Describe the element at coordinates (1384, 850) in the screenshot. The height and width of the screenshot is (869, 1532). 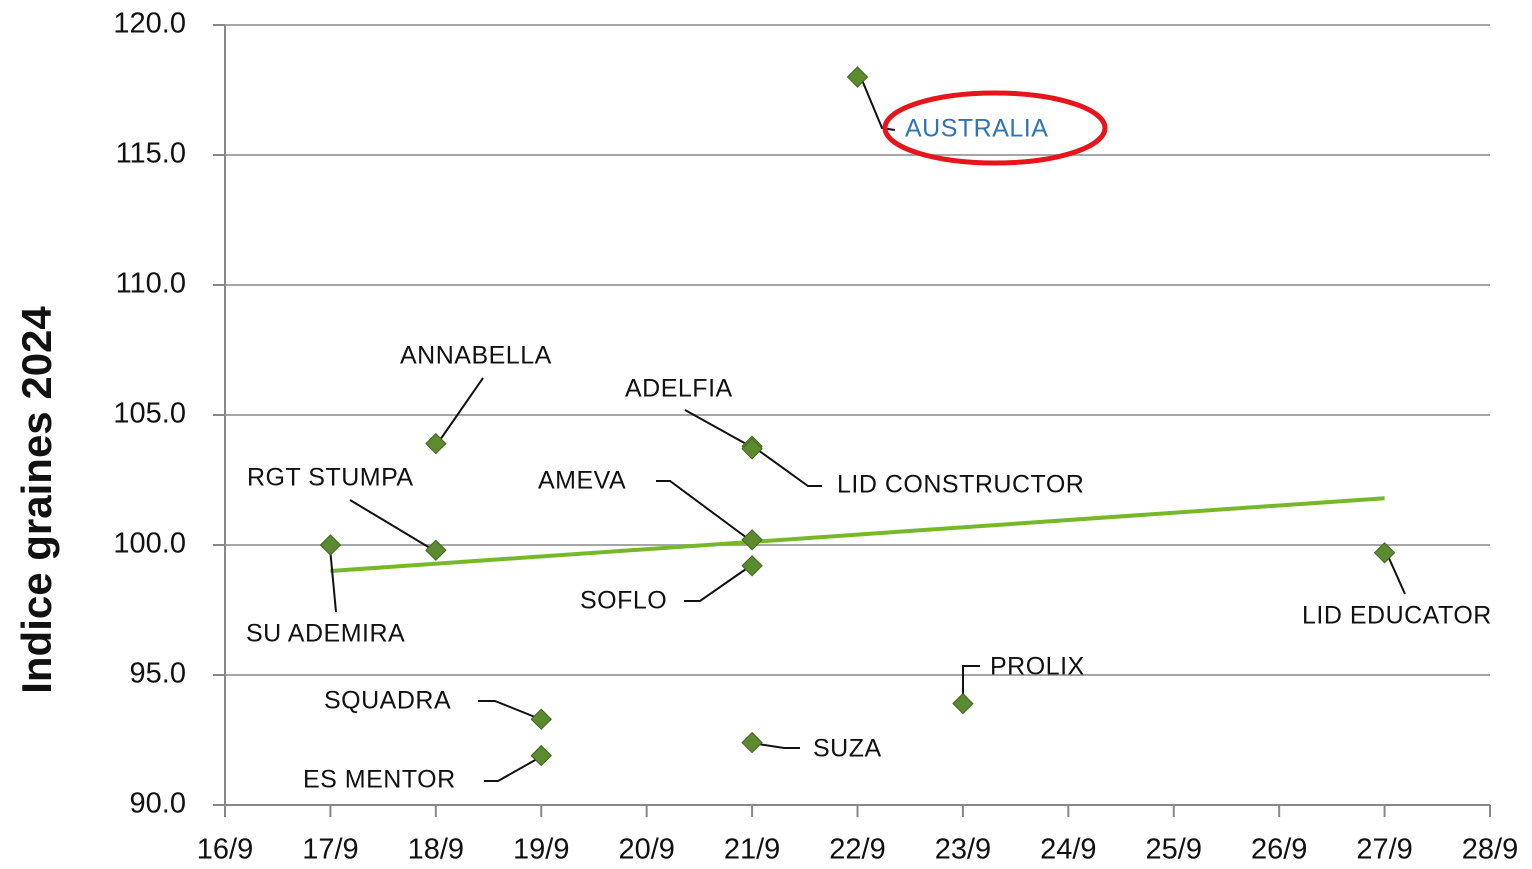
I see `x-tick-label: 27/9` at that location.